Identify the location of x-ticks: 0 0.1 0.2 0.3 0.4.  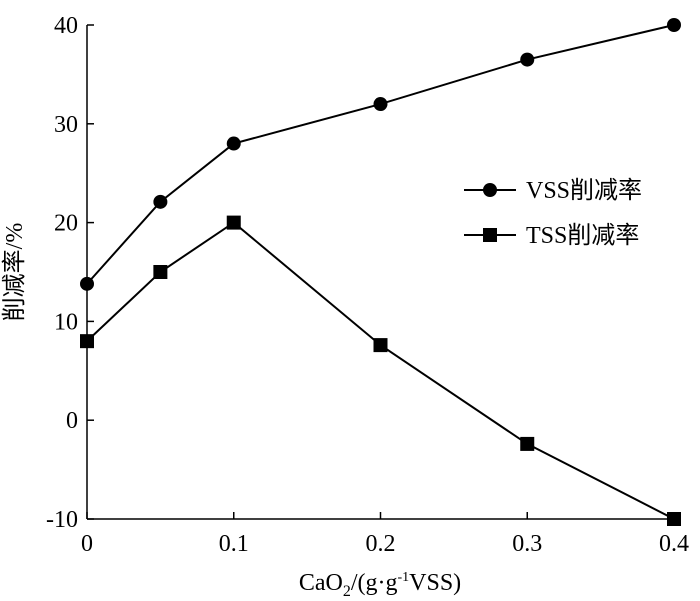
(385, 534).